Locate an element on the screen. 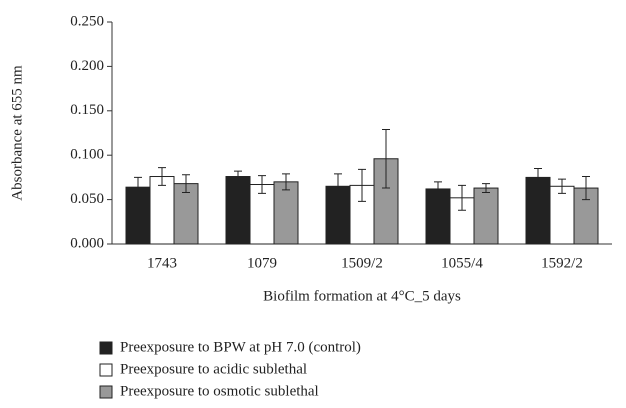  x-tick-label: 1079 is located at coordinates (262, 263).